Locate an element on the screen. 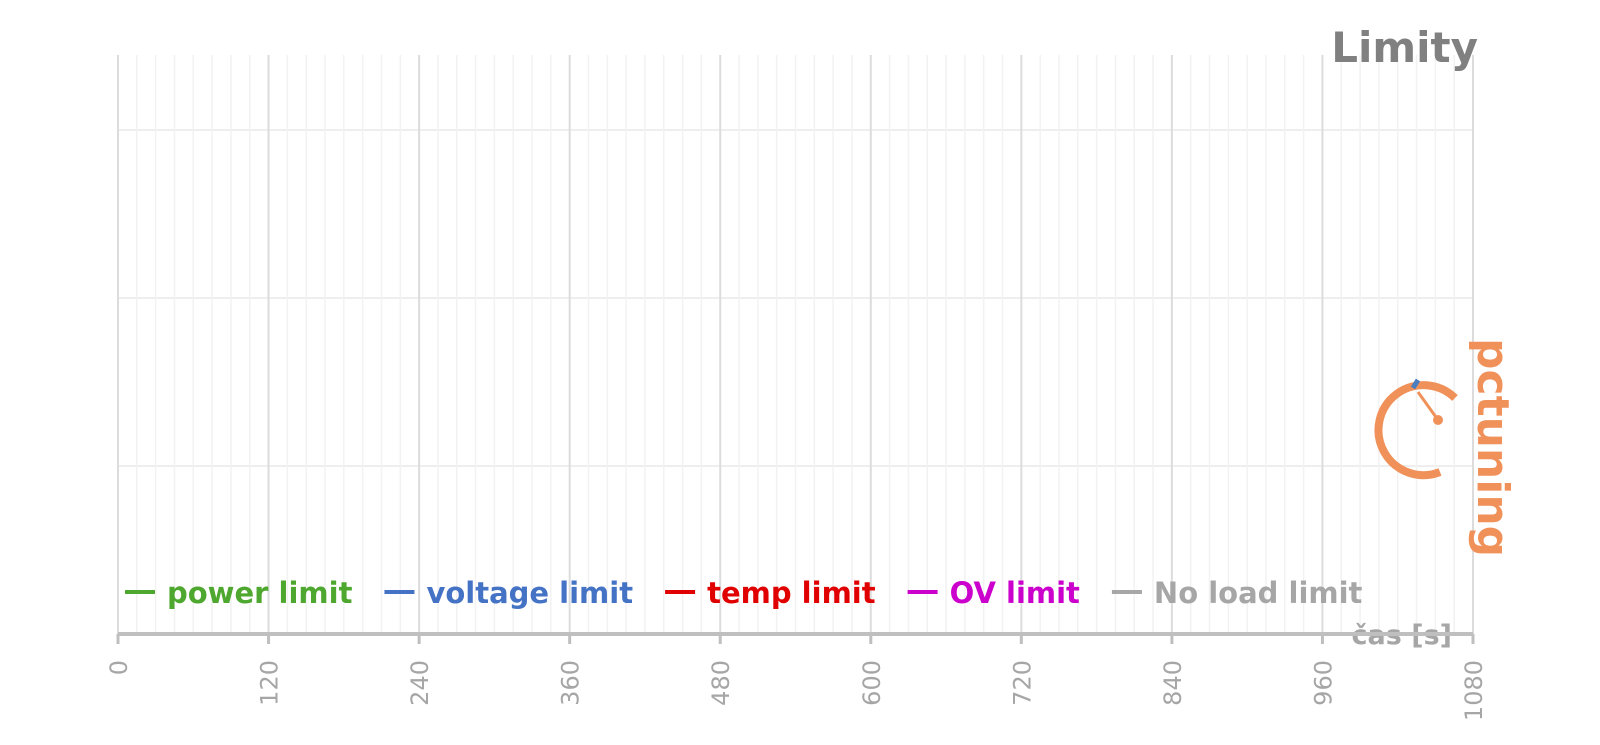 This screenshot has width=1600, height=745. x-tick-label: 480 is located at coordinates (721, 683).